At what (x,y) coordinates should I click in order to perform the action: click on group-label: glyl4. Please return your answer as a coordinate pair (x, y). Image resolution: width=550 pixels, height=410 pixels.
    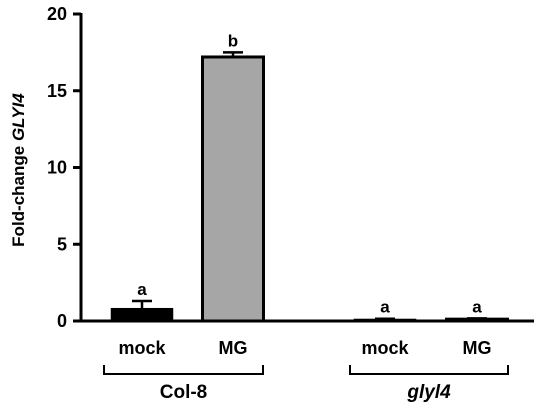
    Looking at the image, I should click on (428, 392).